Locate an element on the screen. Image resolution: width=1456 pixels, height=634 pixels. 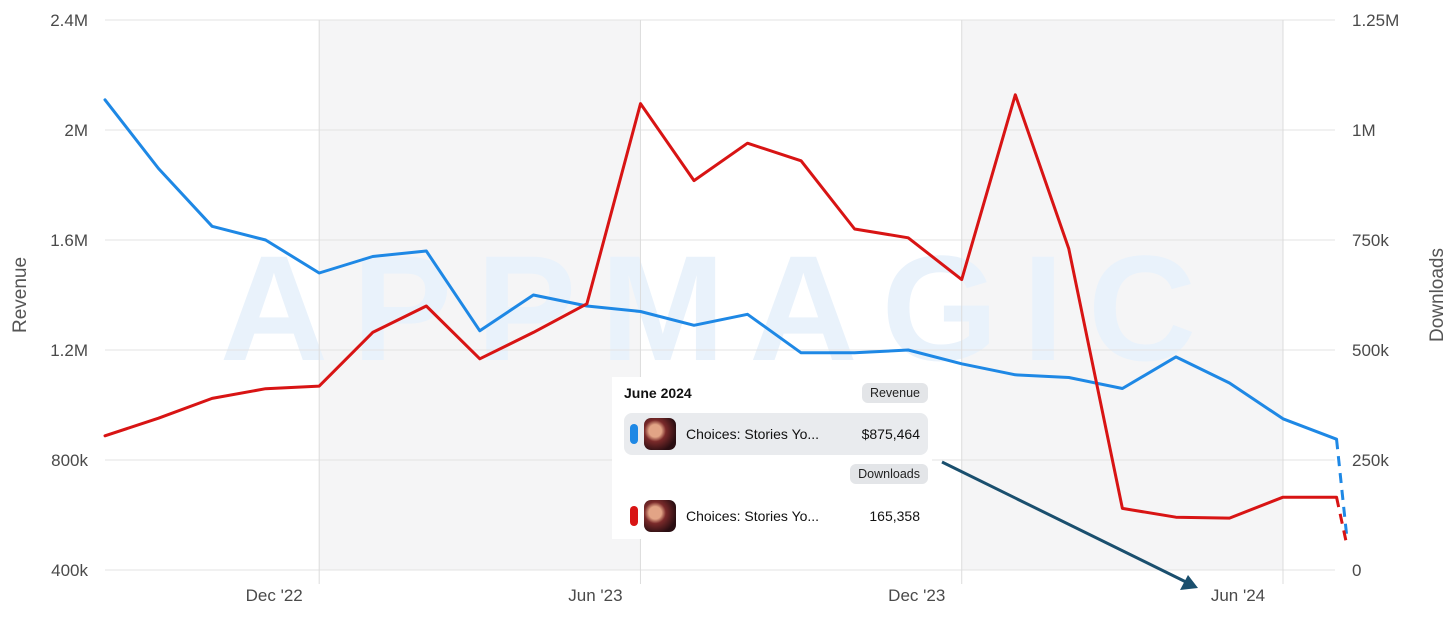
right-axis-title: Downloads is located at coordinates (1437, 295).